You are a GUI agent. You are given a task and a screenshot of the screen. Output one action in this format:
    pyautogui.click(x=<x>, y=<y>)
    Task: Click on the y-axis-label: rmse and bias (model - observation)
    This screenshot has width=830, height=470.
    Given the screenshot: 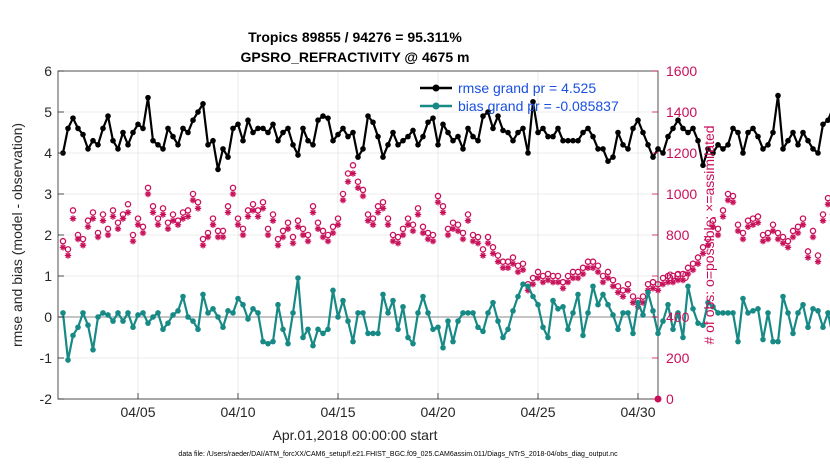 What is the action you would take?
    pyautogui.click(x=17, y=235)
    